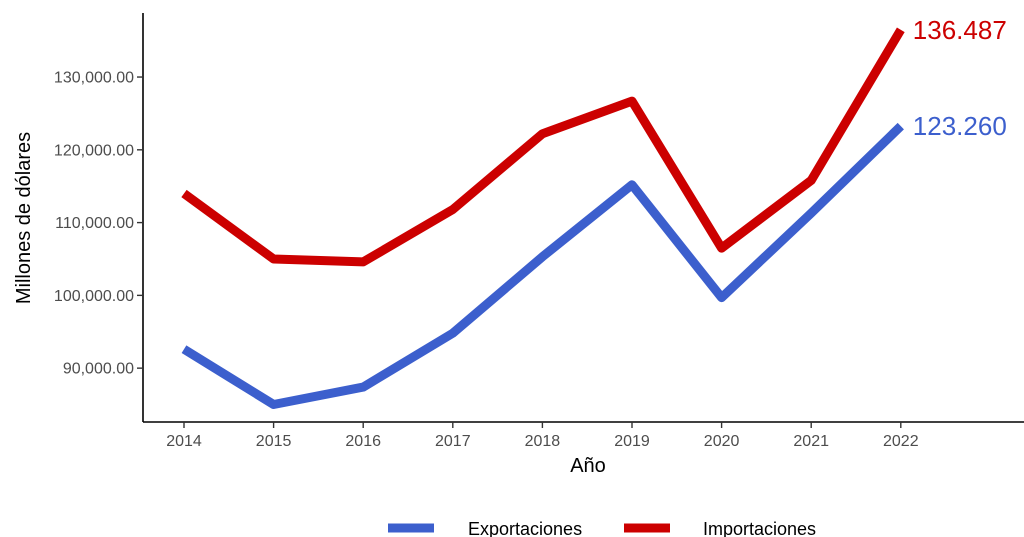  I want to click on y-tick-label: 130,000.00, so click(94, 78).